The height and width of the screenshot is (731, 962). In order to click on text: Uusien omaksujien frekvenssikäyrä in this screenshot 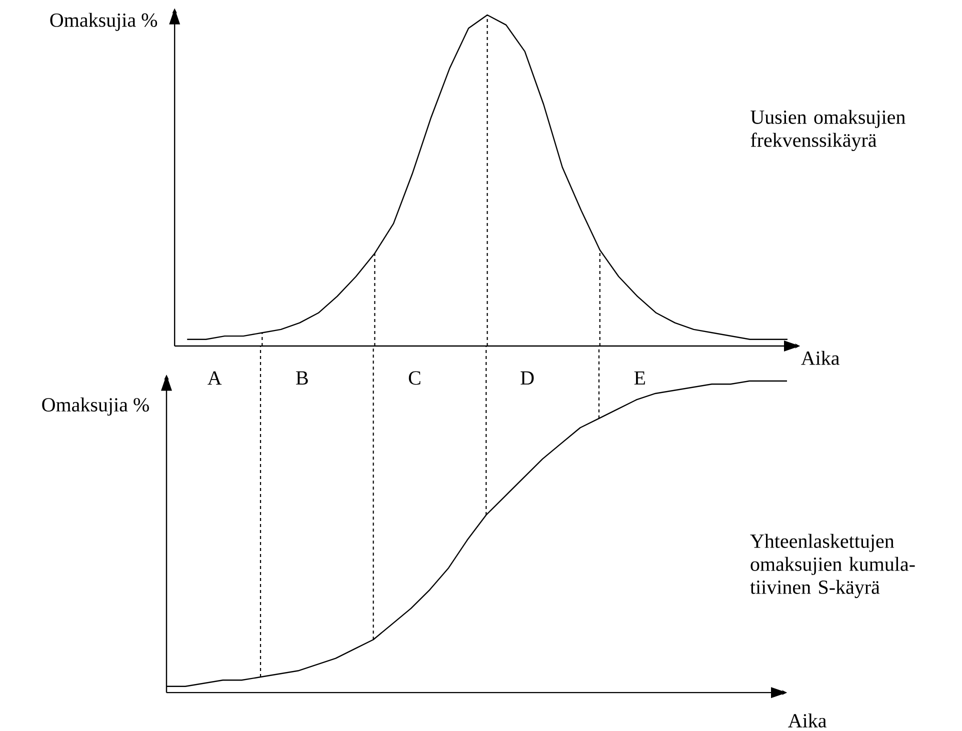, I will do `click(828, 131)`.